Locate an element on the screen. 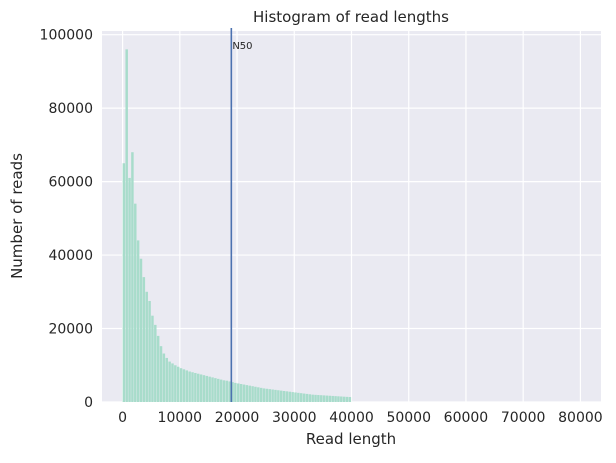 The height and width of the screenshot is (463, 616). y-tick-label: 20000 is located at coordinates (70, 330).